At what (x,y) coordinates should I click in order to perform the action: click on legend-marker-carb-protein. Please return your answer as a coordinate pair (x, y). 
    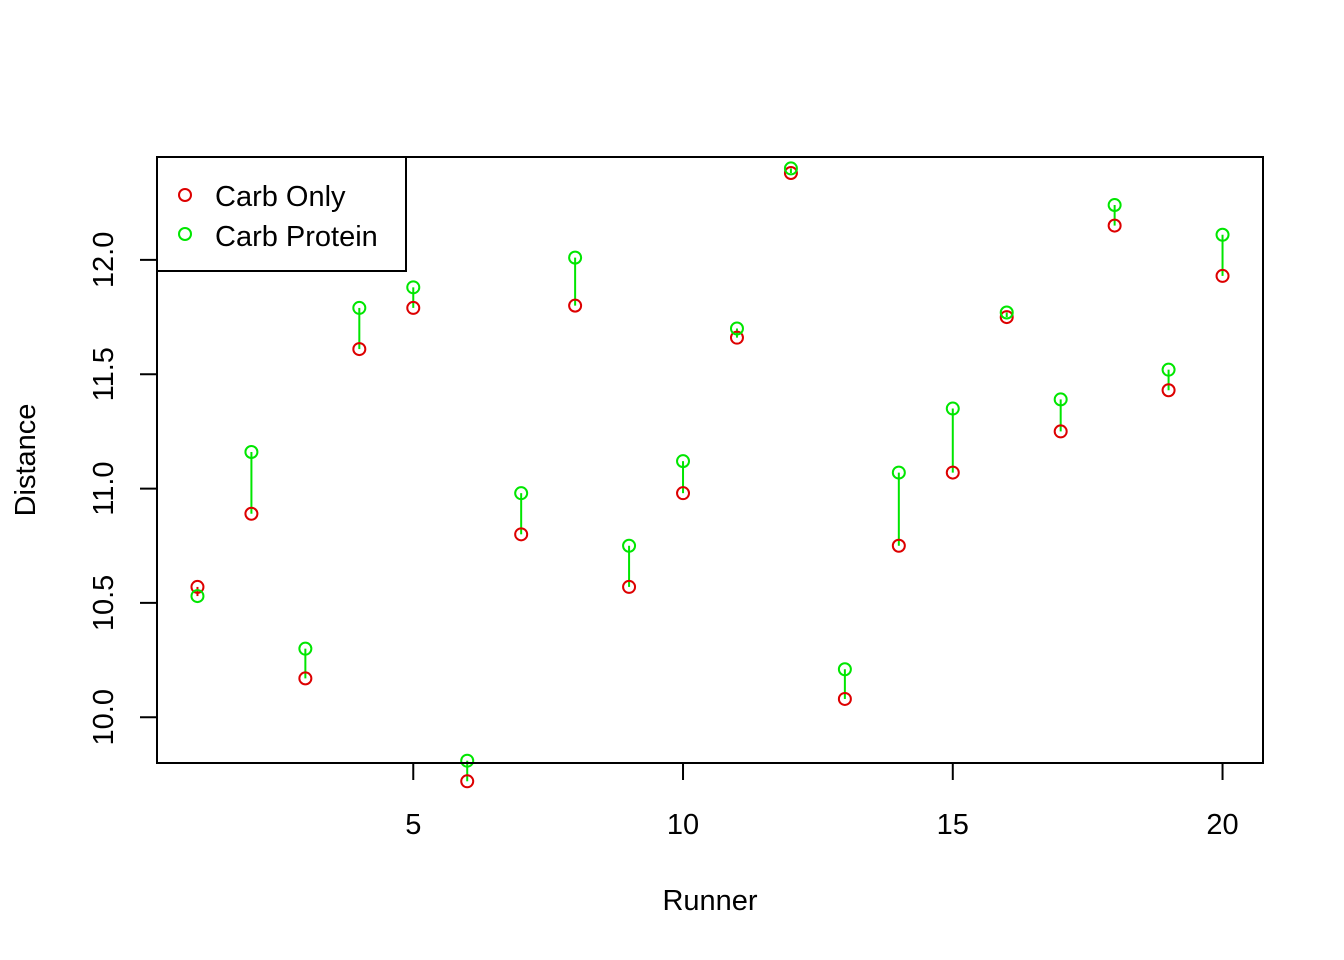
    Looking at the image, I should click on (185, 234).